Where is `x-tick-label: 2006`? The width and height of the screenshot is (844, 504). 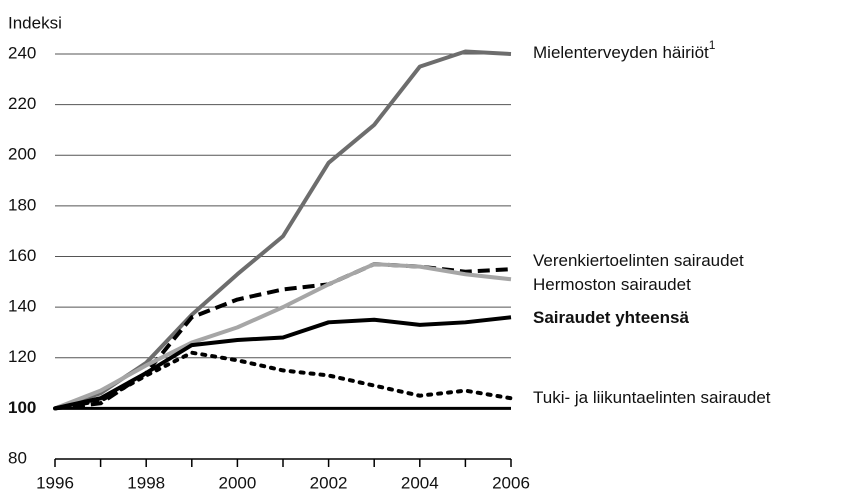 x-tick-label: 2006 is located at coordinates (511, 482).